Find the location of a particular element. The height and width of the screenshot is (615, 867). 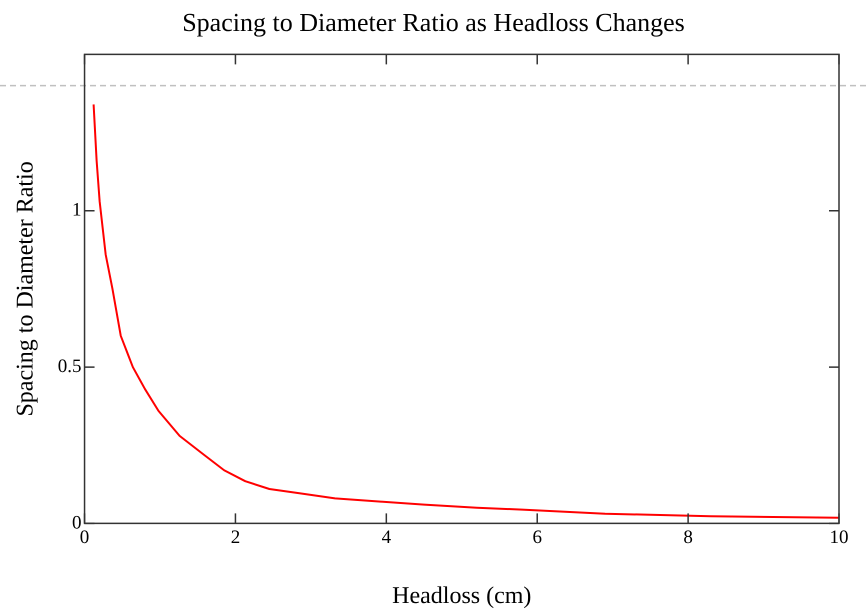

x-tick-label: 10 is located at coordinates (839, 537).